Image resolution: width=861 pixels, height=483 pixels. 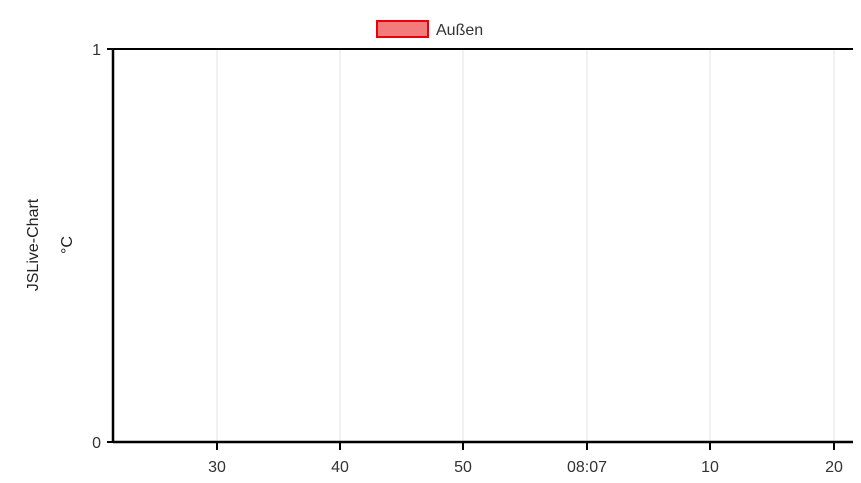 What do you see at coordinates (67, 245) in the screenshot?
I see `y-axis-title-unit: °C` at bounding box center [67, 245].